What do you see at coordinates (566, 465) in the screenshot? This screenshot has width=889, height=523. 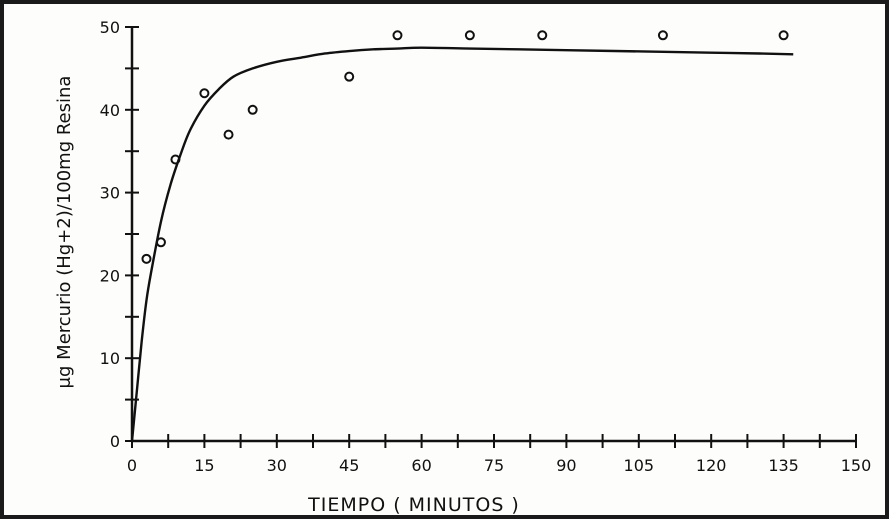 I see `x-tick-label: 90` at bounding box center [566, 465].